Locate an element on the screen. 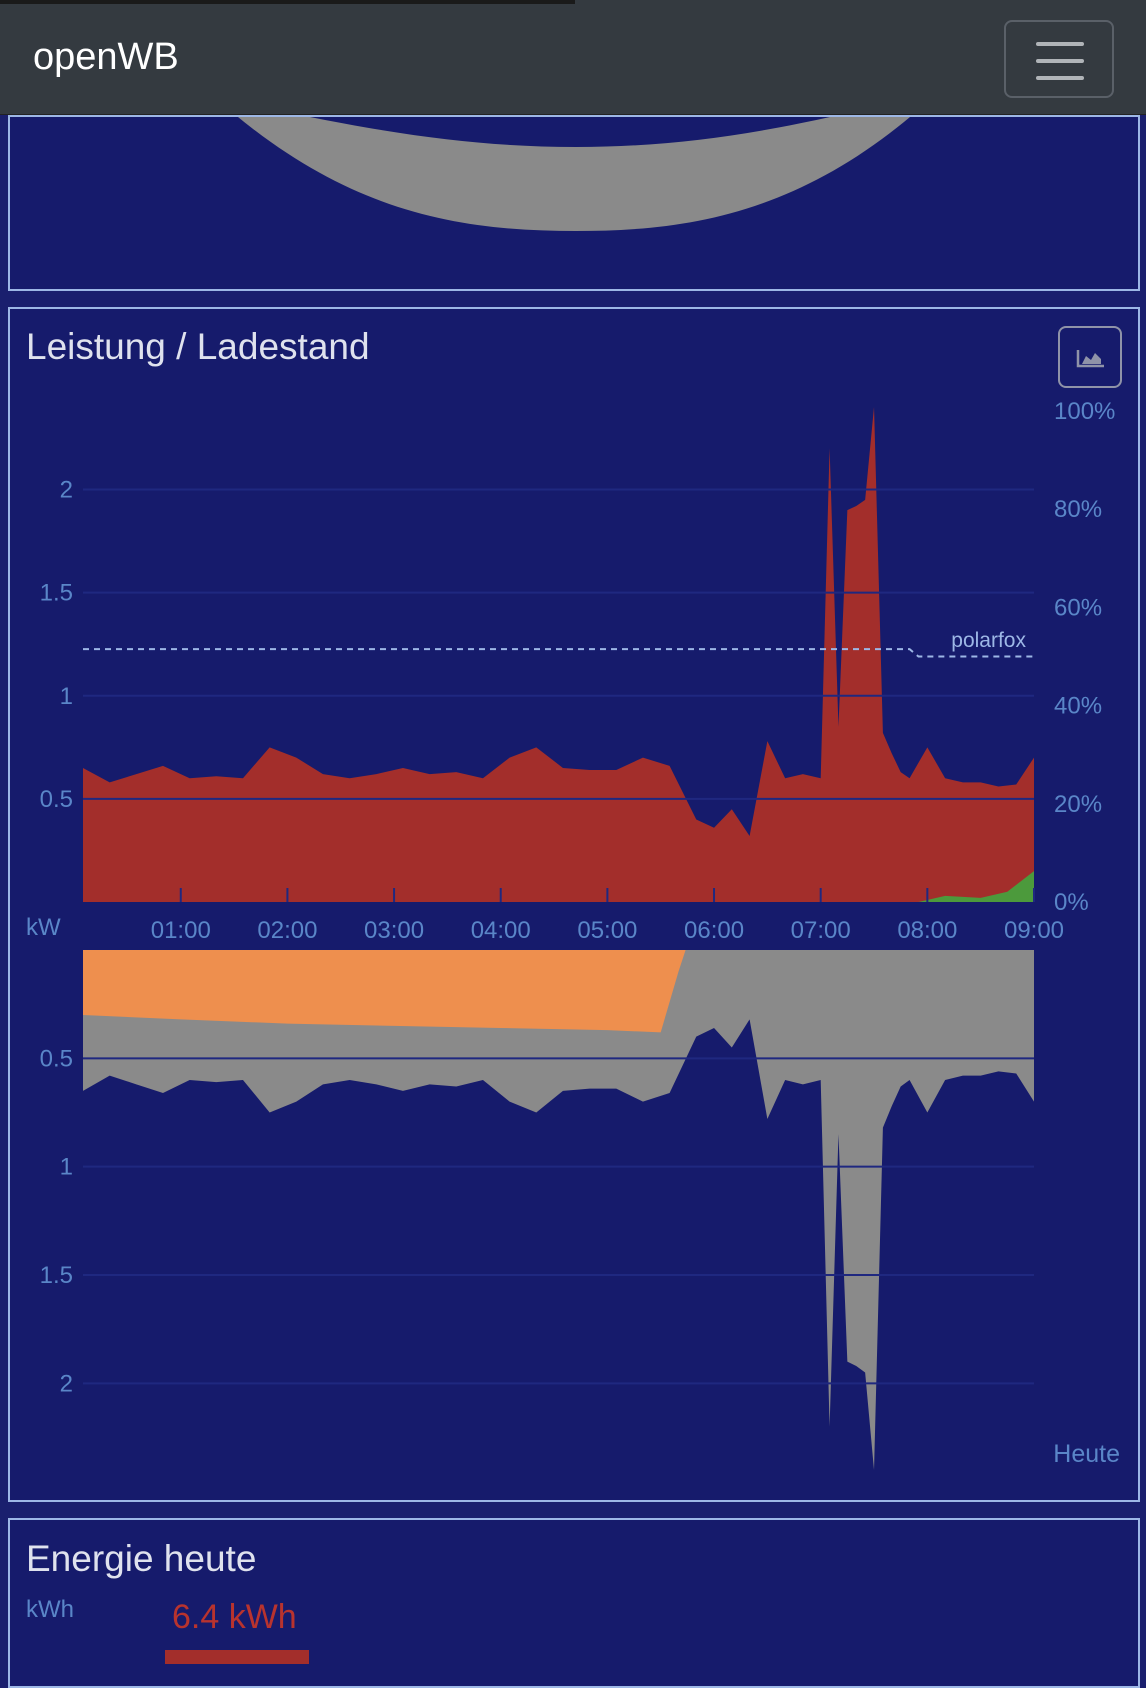  menu-toggle-button is located at coordinates (1059, 59).